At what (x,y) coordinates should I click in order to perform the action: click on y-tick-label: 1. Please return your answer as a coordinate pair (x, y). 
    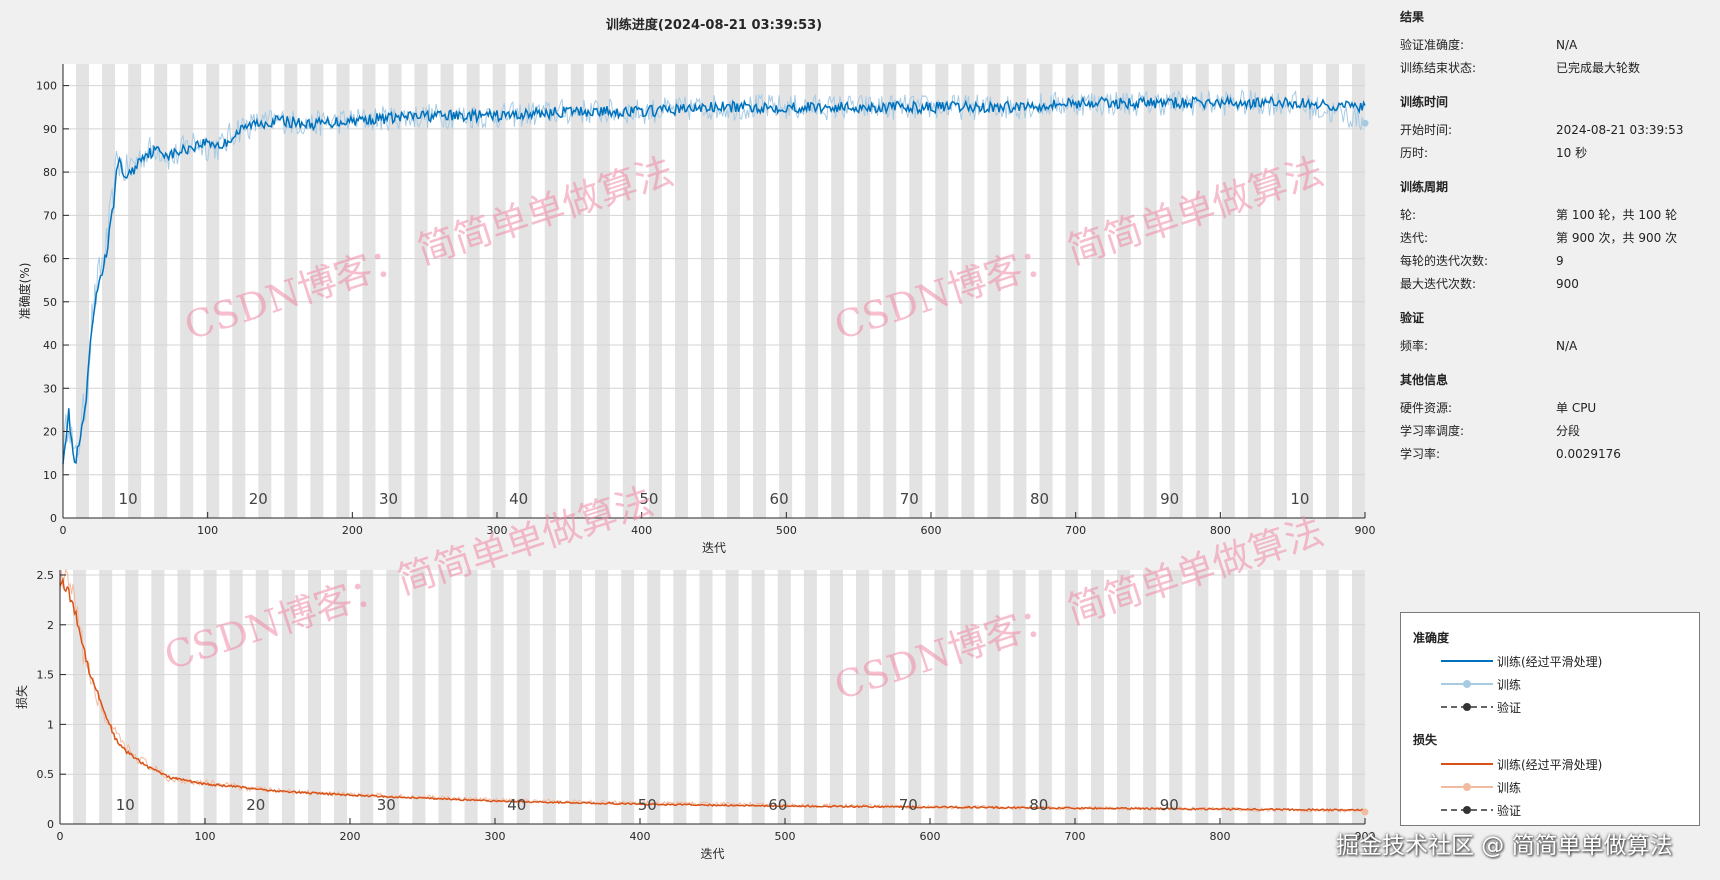
    Looking at the image, I should click on (50, 724).